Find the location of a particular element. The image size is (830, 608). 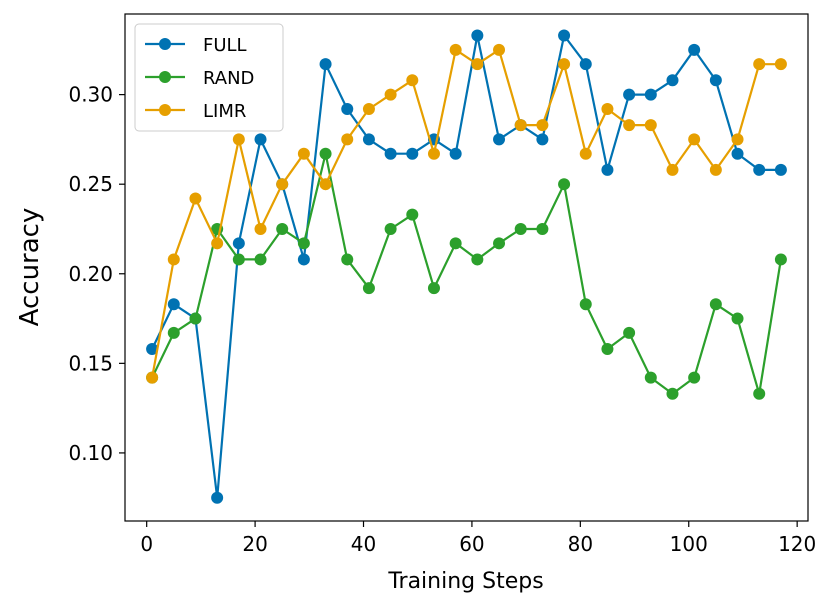

legend-label-full: FULL is located at coordinates (225, 45).